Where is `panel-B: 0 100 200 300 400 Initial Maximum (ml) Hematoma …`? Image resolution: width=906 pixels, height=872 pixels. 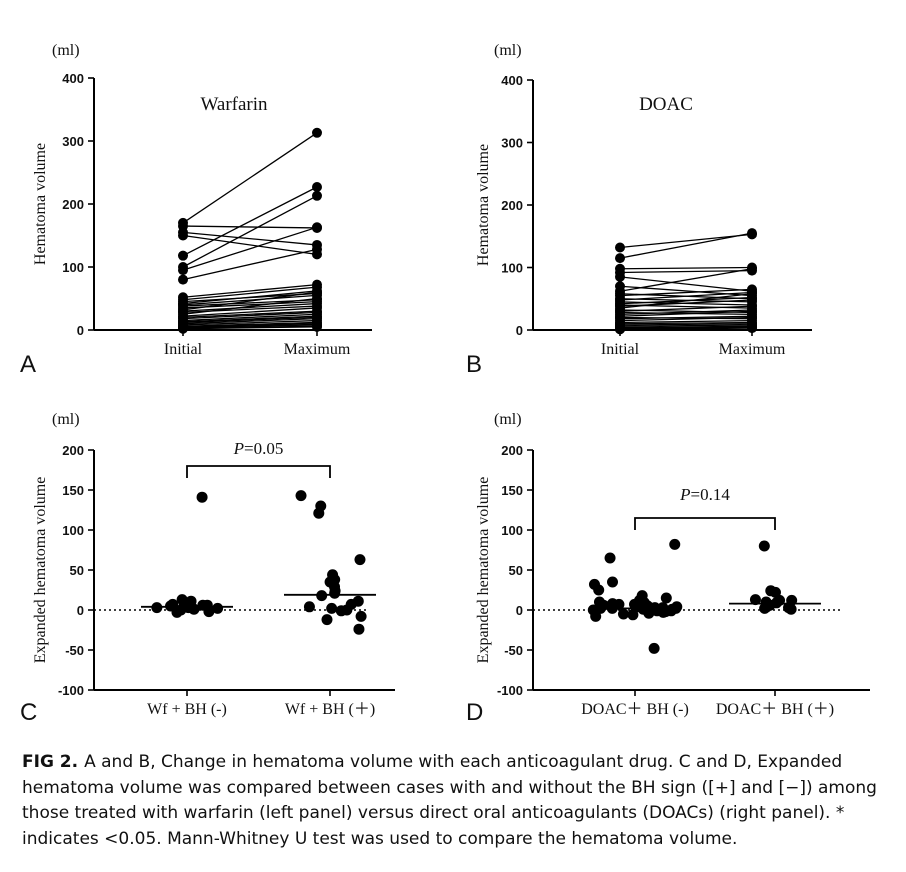
panel-B: 0 100 200 300 400 Initial Maximum (ml) Hematoma … is located at coordinates (639, 210).